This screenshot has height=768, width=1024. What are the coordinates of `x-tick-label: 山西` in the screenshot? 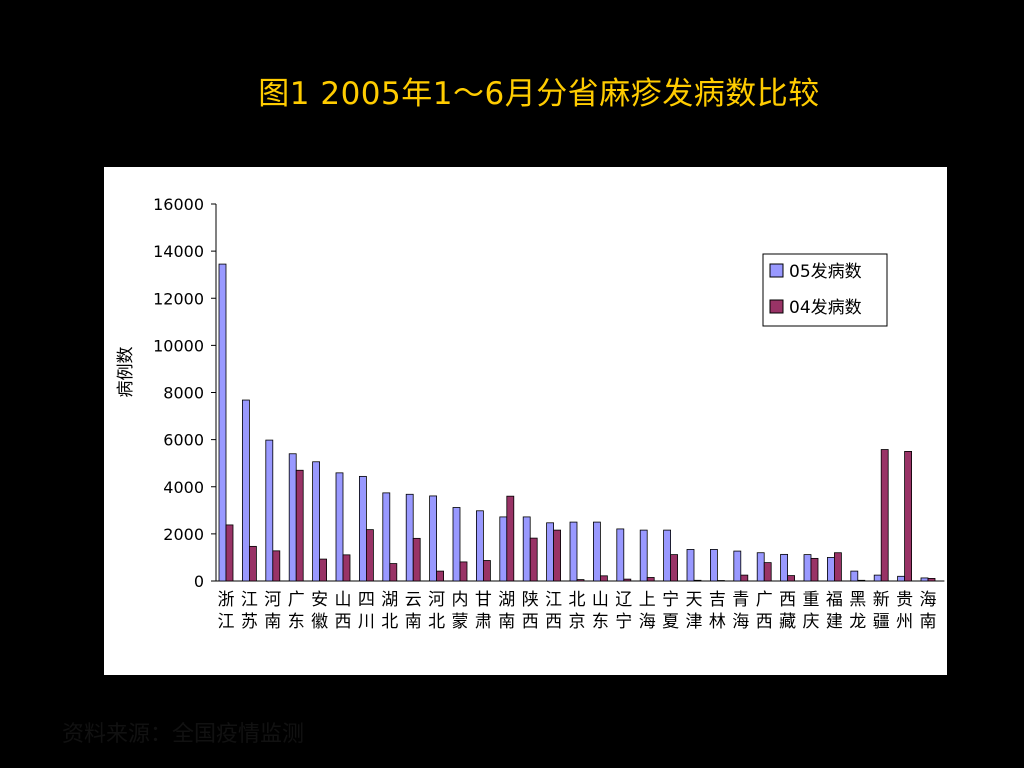 It's located at (343, 611).